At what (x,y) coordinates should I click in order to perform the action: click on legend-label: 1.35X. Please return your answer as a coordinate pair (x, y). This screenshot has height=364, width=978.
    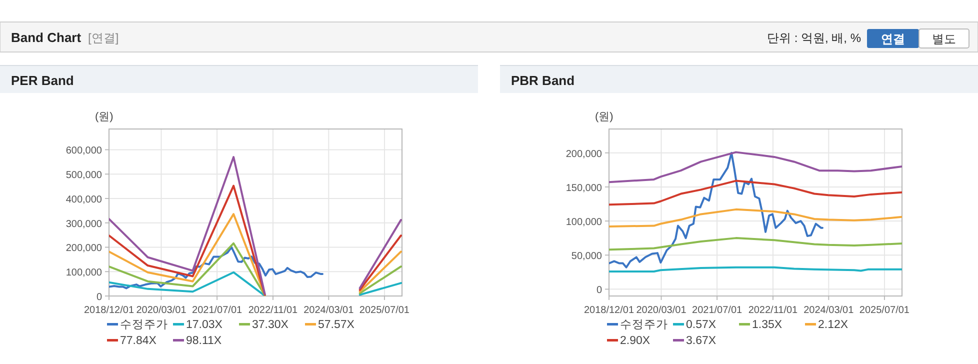
    Looking at the image, I should click on (767, 325).